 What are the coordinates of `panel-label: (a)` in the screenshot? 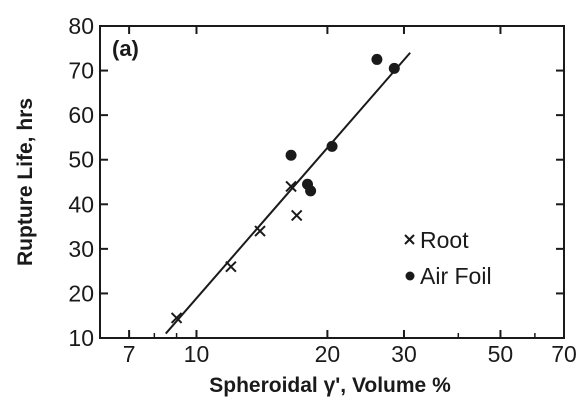 It's located at (125, 48).